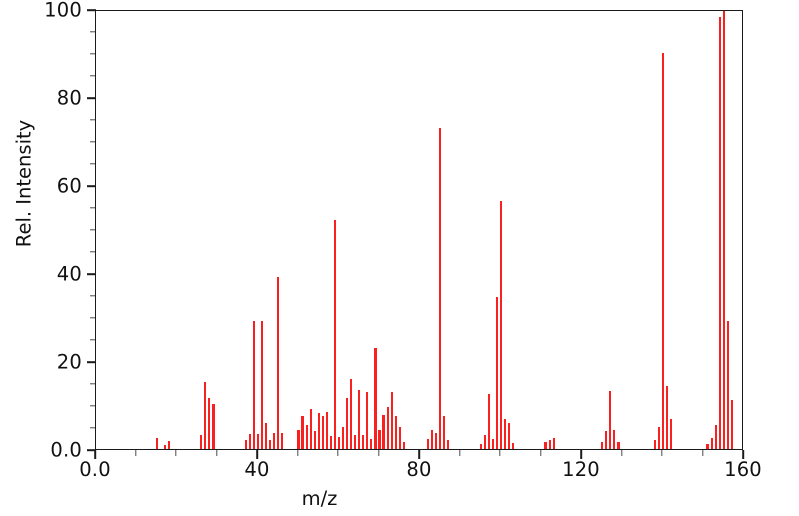  Describe the element at coordinates (743, 469) in the screenshot. I see `x-tick-label: 160` at that location.